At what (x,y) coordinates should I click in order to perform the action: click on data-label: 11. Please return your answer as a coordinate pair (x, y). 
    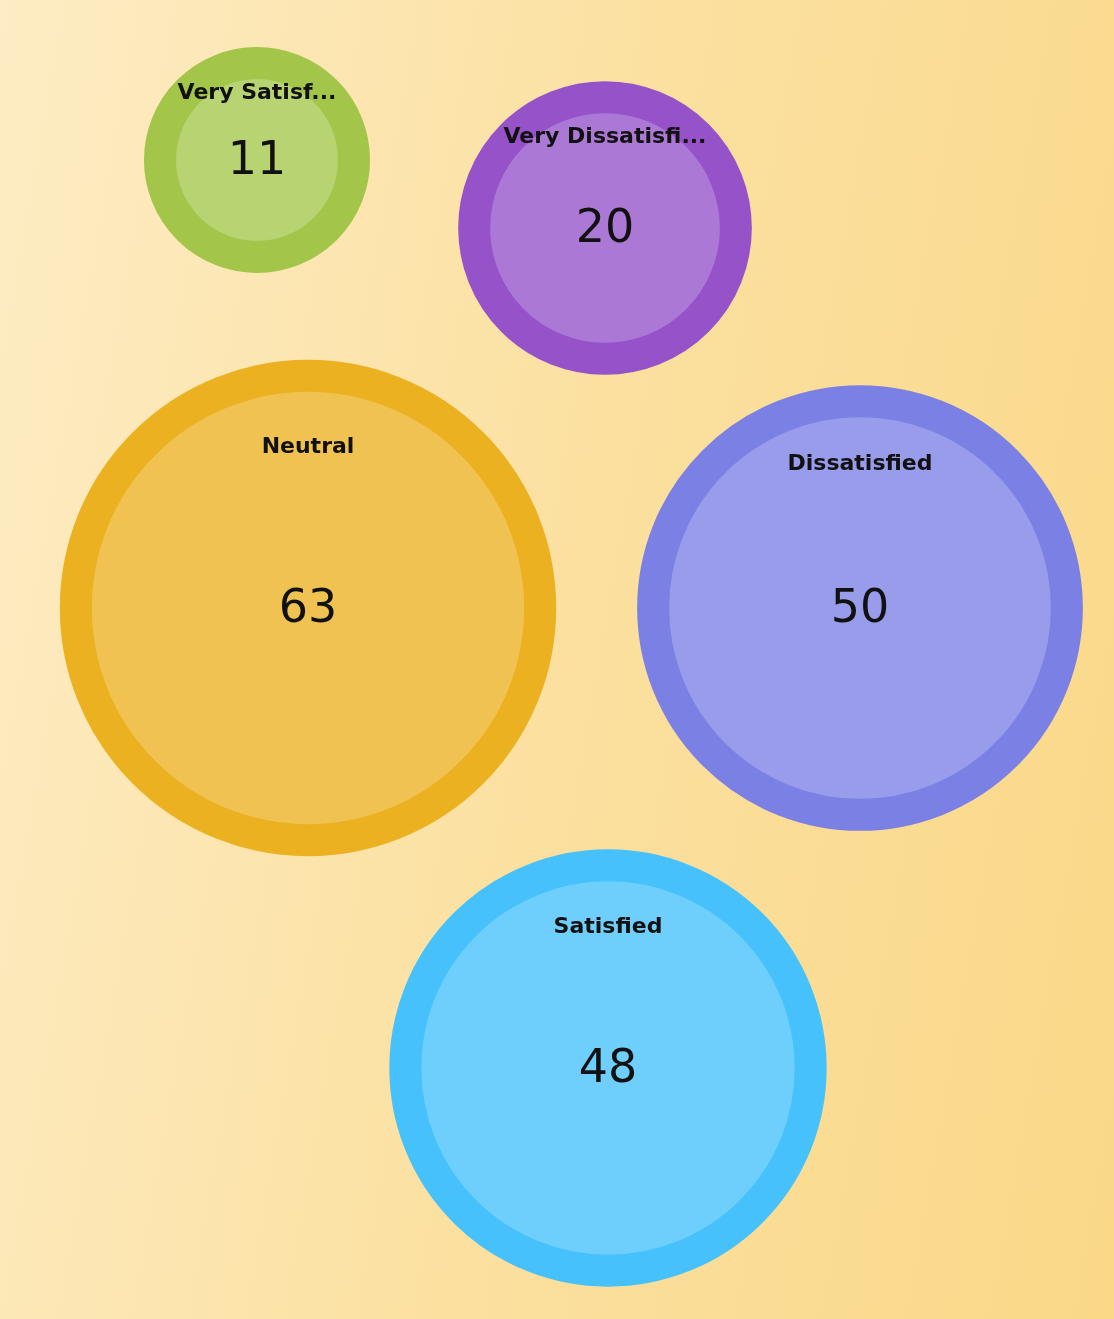
    Looking at the image, I should click on (257, 158).